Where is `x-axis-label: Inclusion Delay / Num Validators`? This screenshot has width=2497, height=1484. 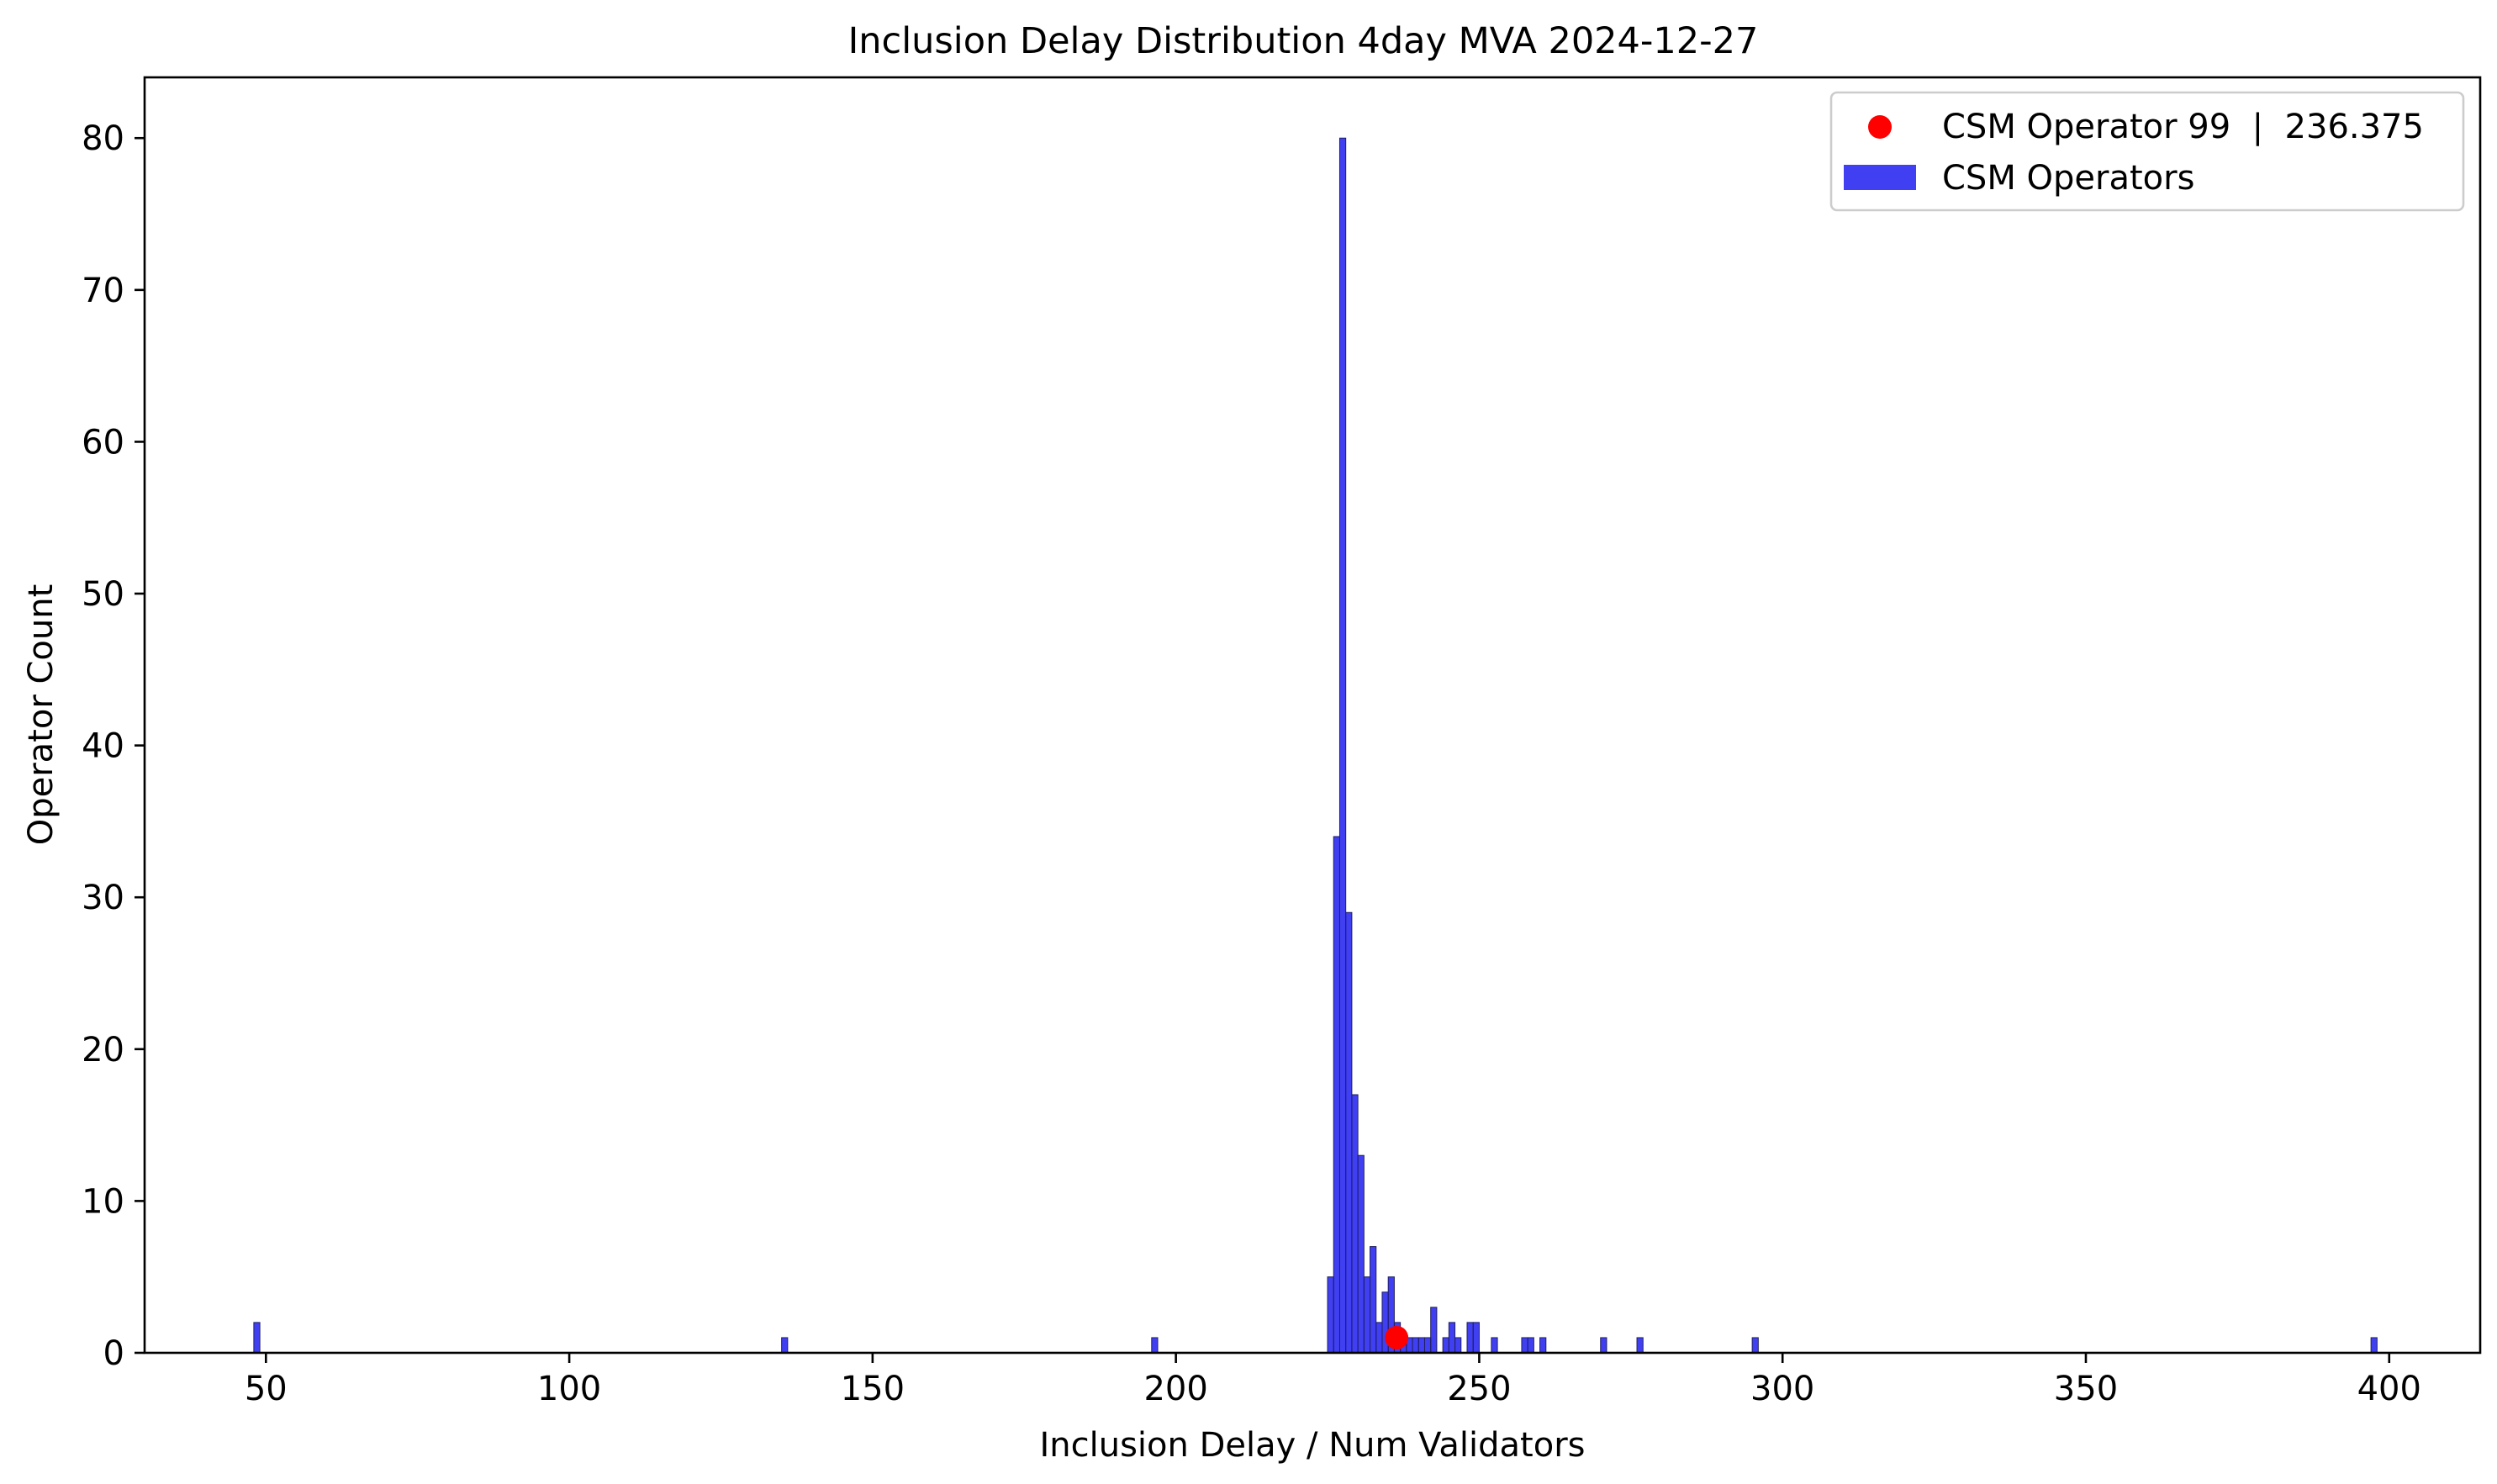 x-axis-label: Inclusion Delay / Num Validators is located at coordinates (1312, 1445).